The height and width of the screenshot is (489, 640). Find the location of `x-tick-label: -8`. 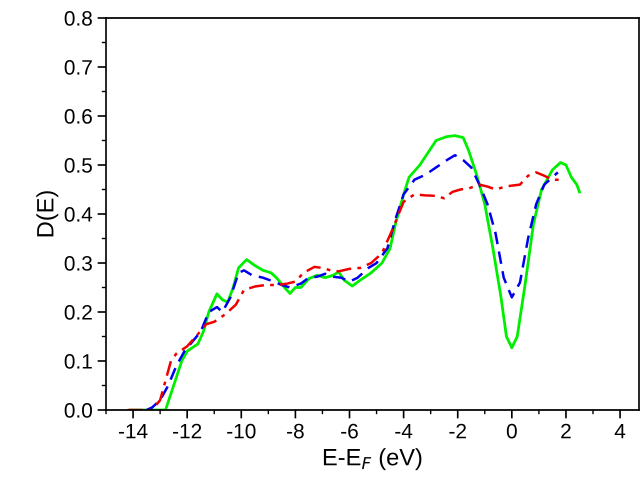

x-tick-label: -8 is located at coordinates (295, 431).